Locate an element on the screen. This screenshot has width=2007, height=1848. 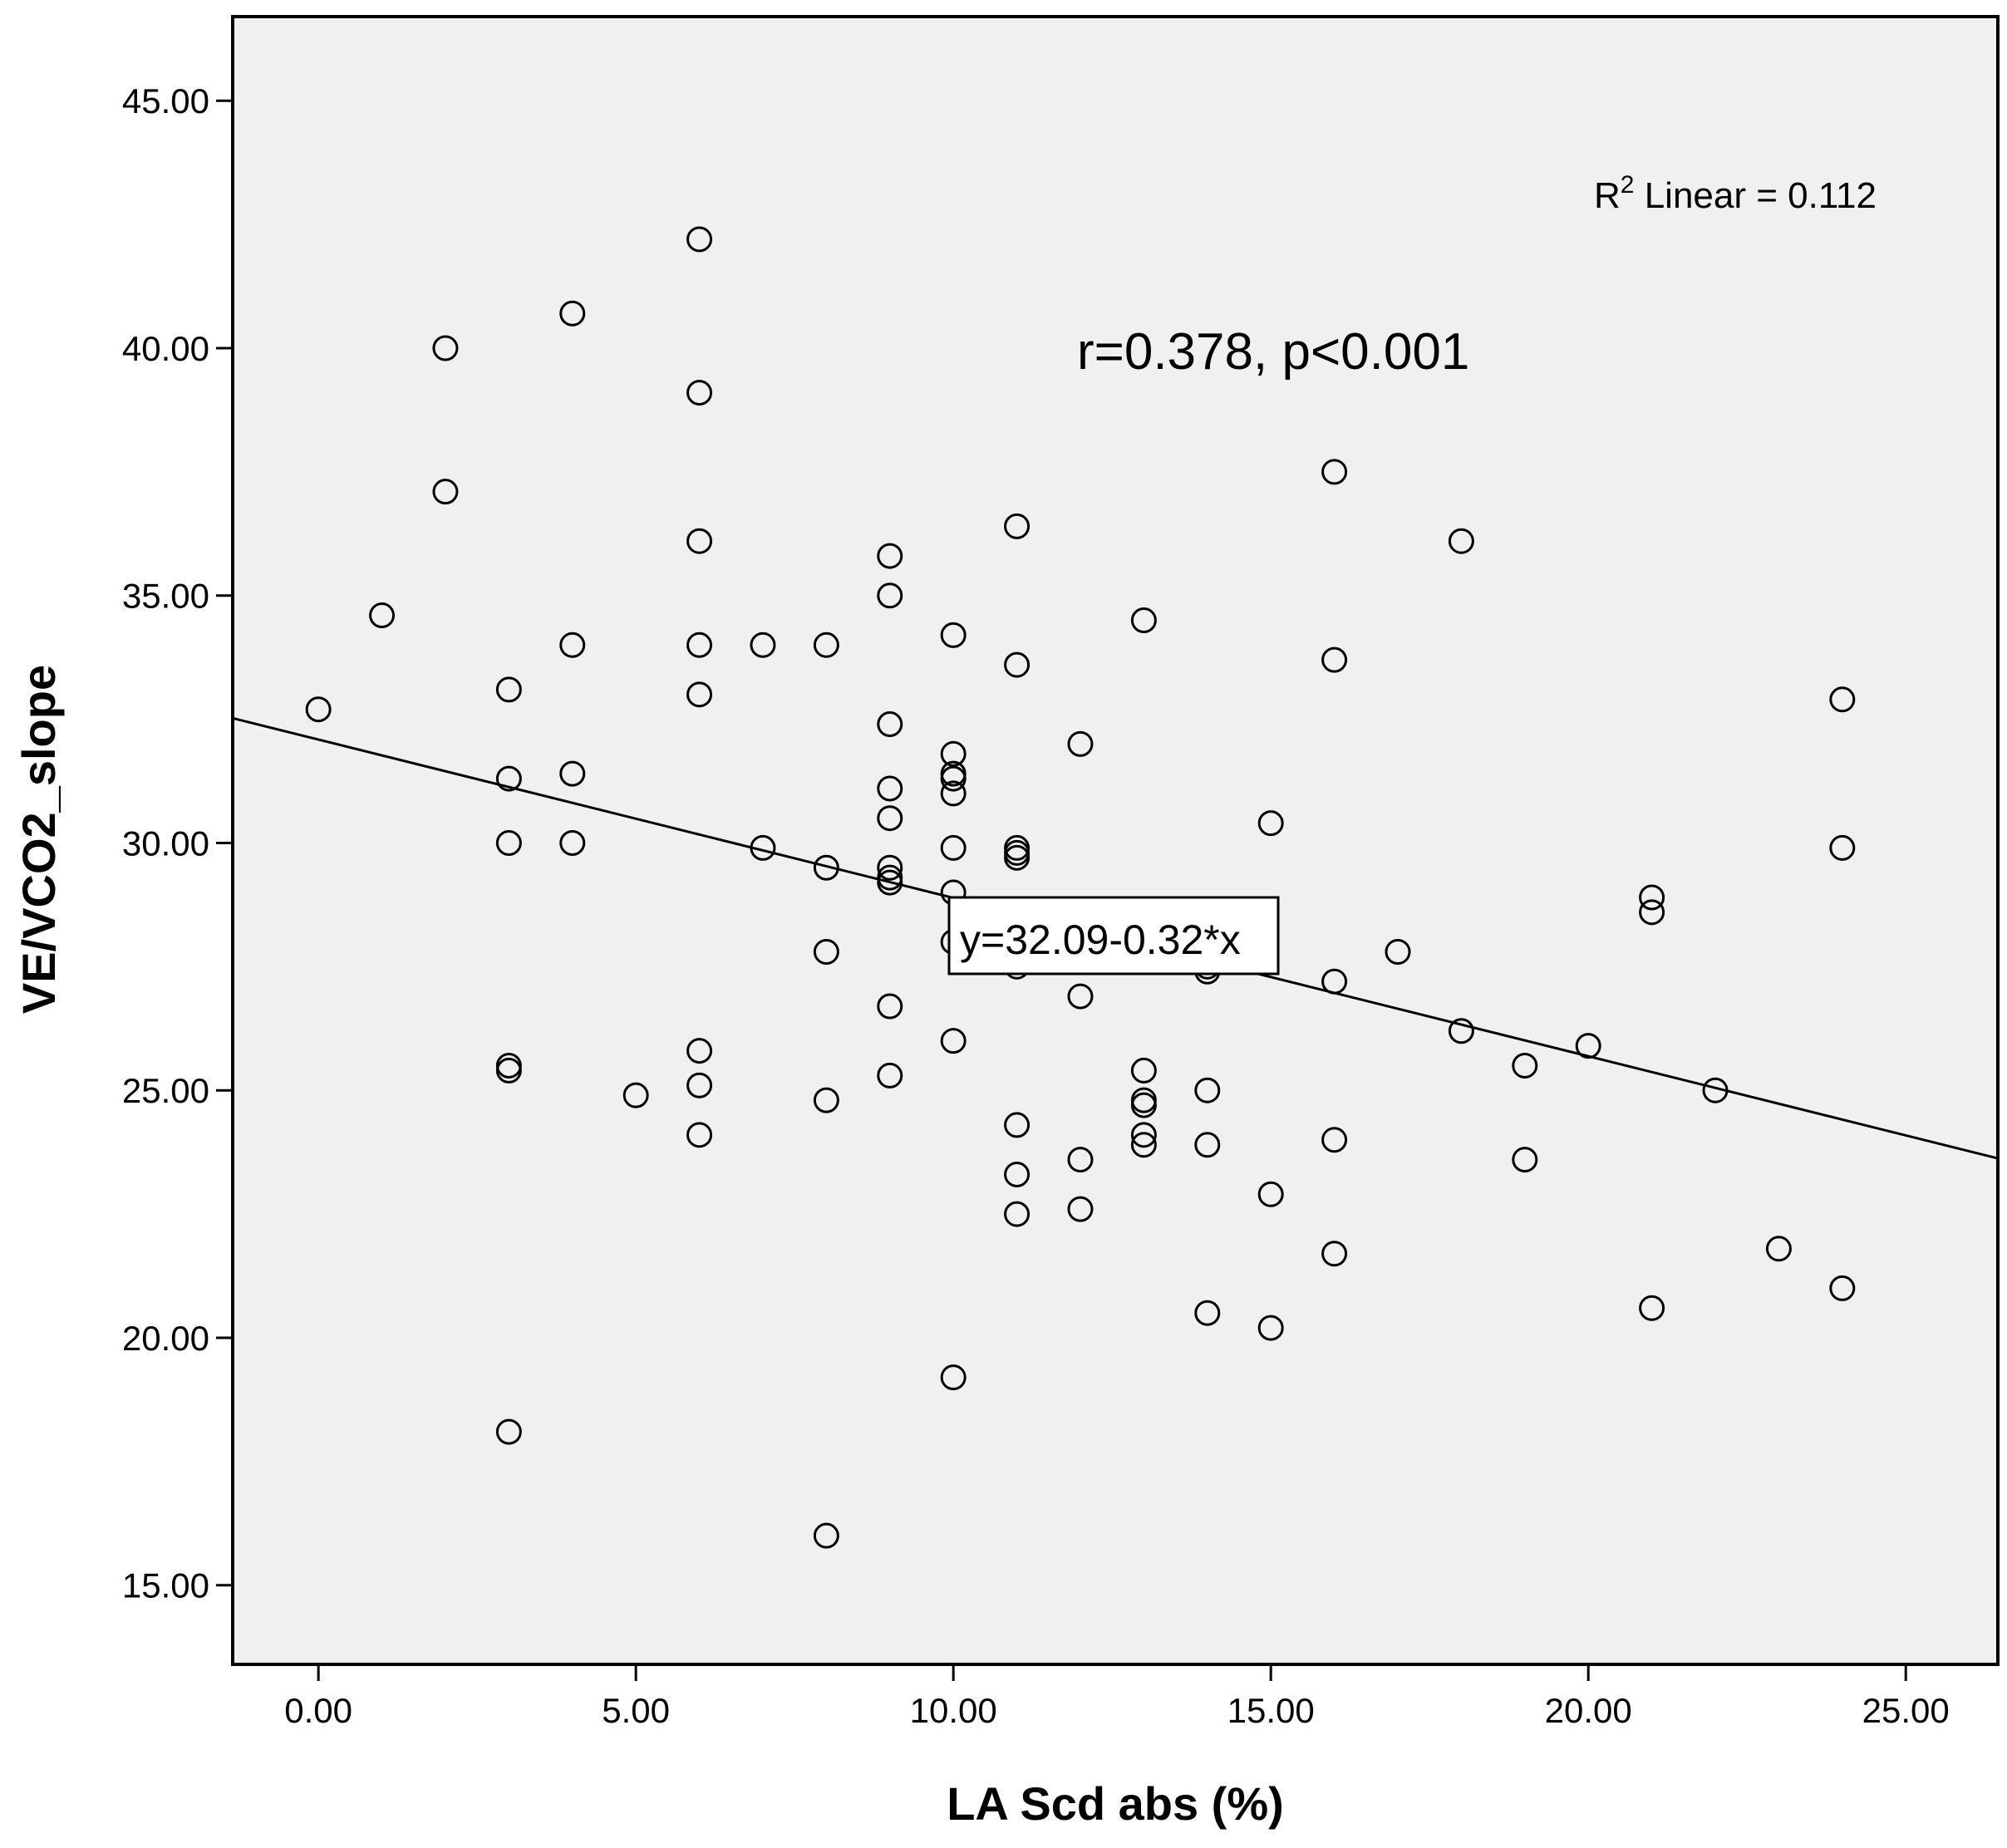
x-tick-label: 10.00 is located at coordinates (953, 1711).